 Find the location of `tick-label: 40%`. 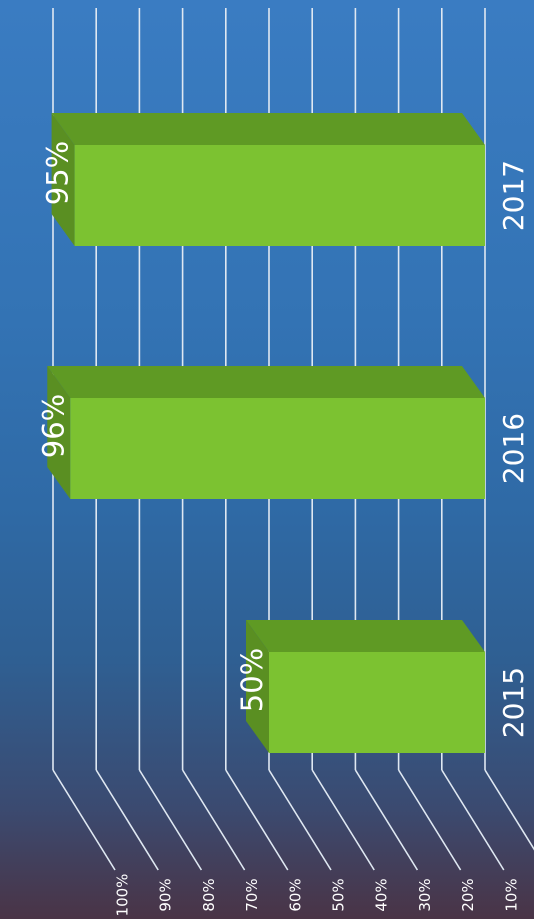

tick-label: 40% is located at coordinates (382, 894).